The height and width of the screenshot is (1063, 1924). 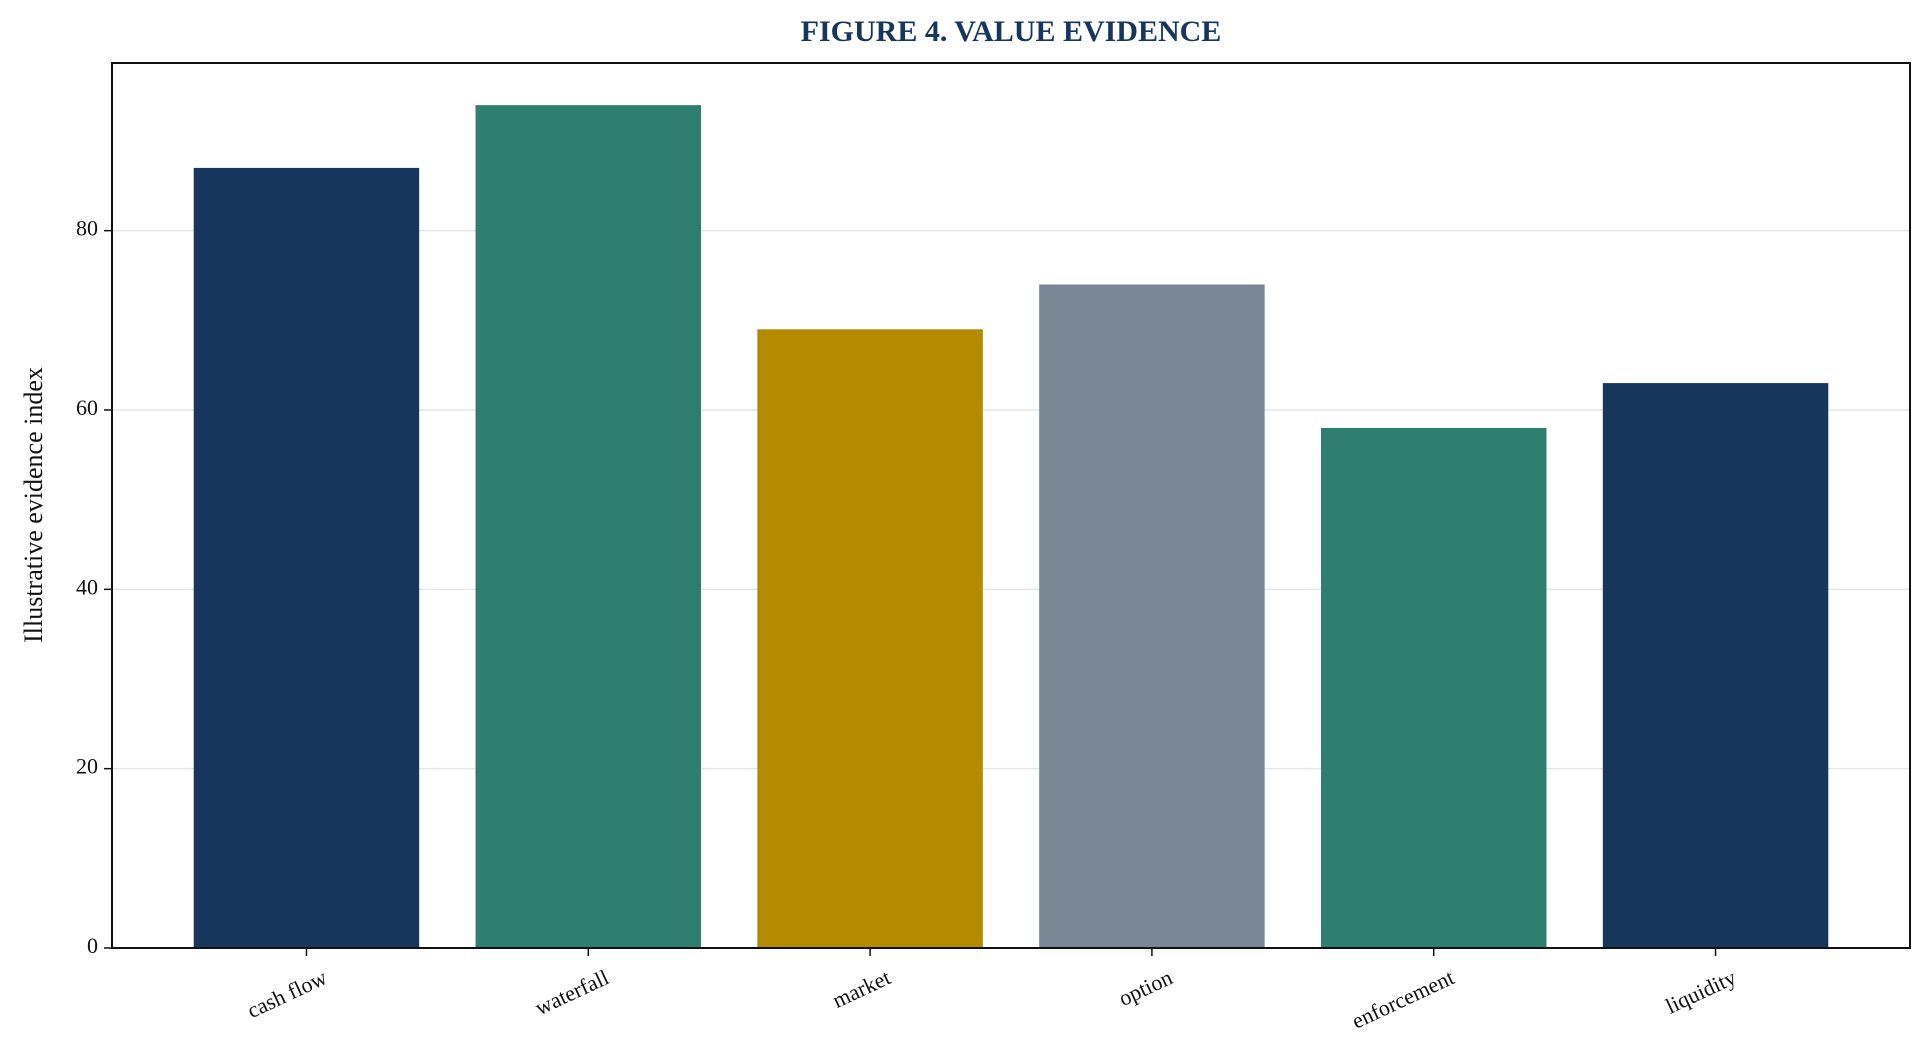 What do you see at coordinates (1146, 987) in the screenshot?
I see `x-tick-label: option` at bounding box center [1146, 987].